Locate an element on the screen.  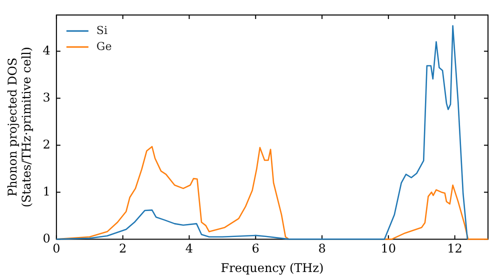
y-axis-title: Phonon projected DOS (States/THz·primitive cell) is located at coordinates (19, 127).